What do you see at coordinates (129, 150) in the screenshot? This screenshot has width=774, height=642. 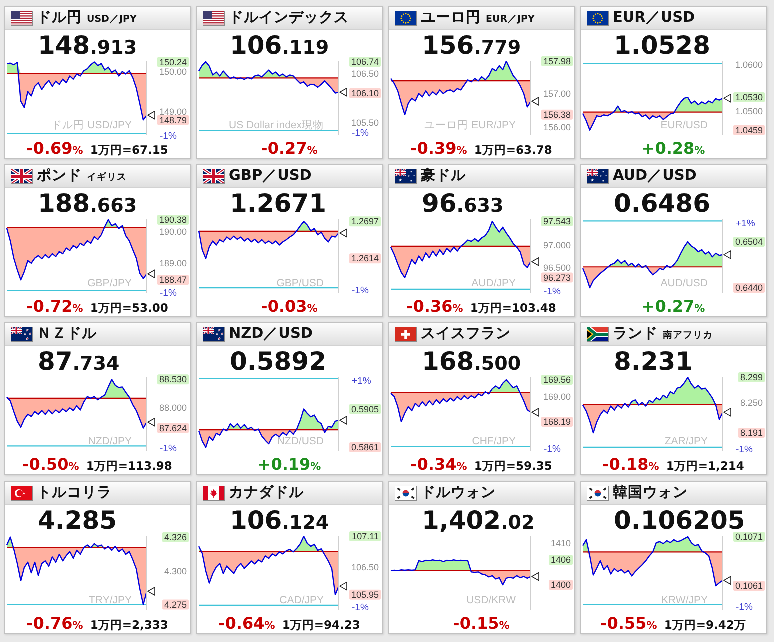 I see `text: 1万円=67.15` at bounding box center [129, 150].